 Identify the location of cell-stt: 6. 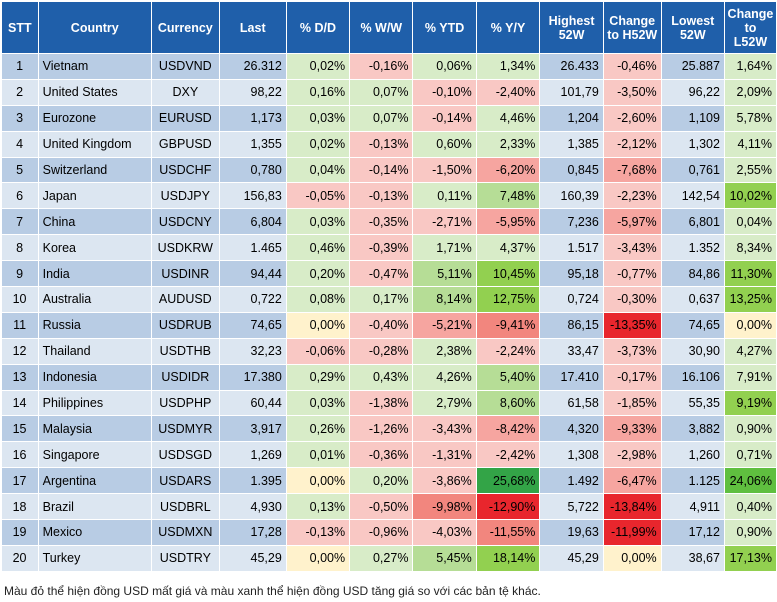
(20, 196).